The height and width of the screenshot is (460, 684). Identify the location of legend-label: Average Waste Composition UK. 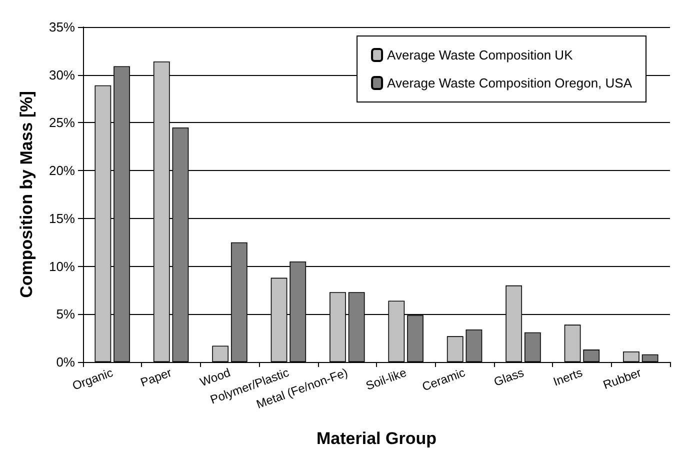
(480, 55).